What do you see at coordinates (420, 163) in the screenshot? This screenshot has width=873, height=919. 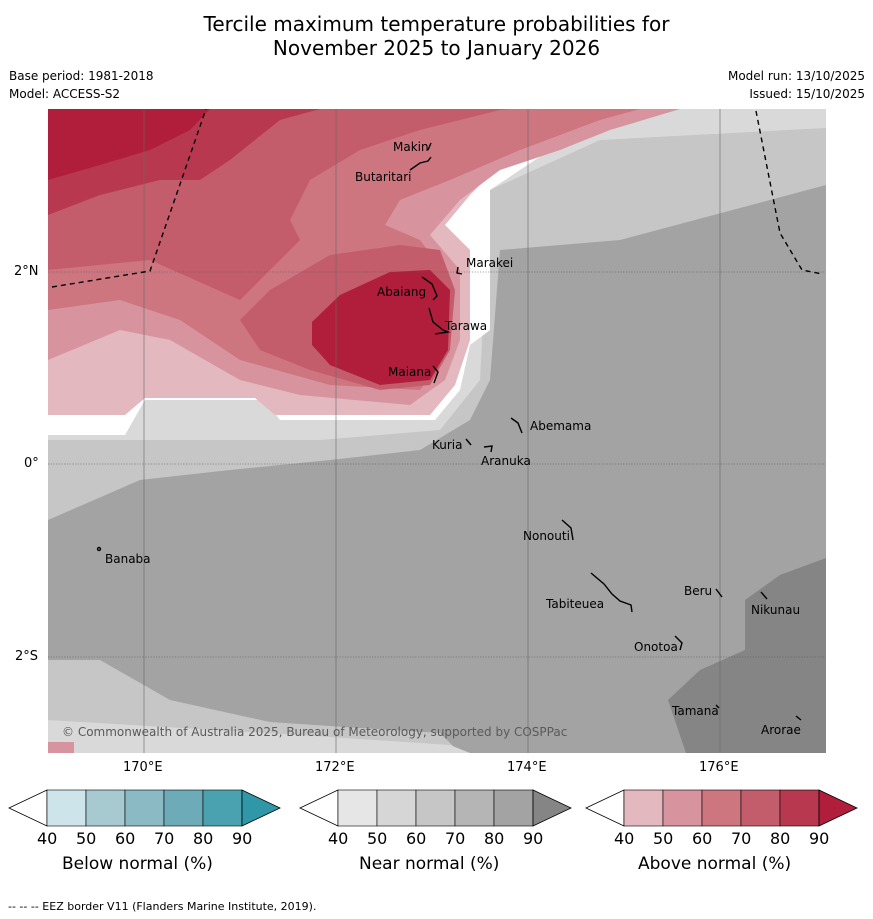 I see `island-butaritari-shape` at bounding box center [420, 163].